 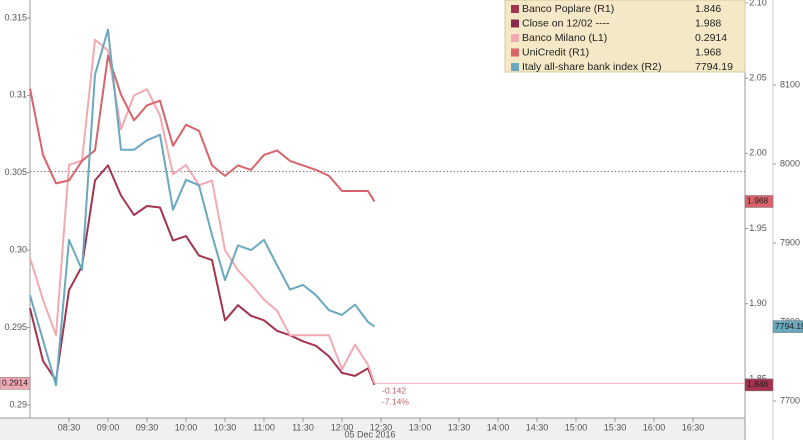 I want to click on y-tick-label: 0.31, so click(x=18, y=95).